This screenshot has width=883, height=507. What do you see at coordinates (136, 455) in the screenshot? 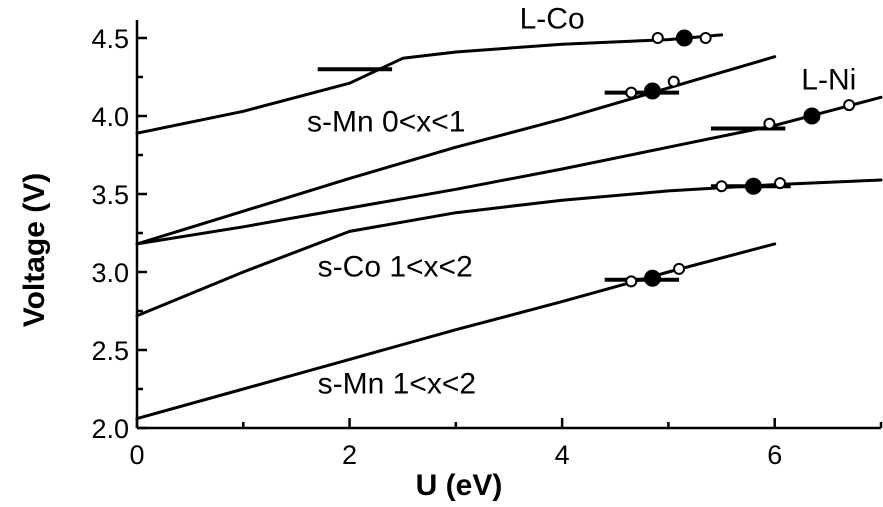
I see `x-tick-label: 0` at bounding box center [136, 455].